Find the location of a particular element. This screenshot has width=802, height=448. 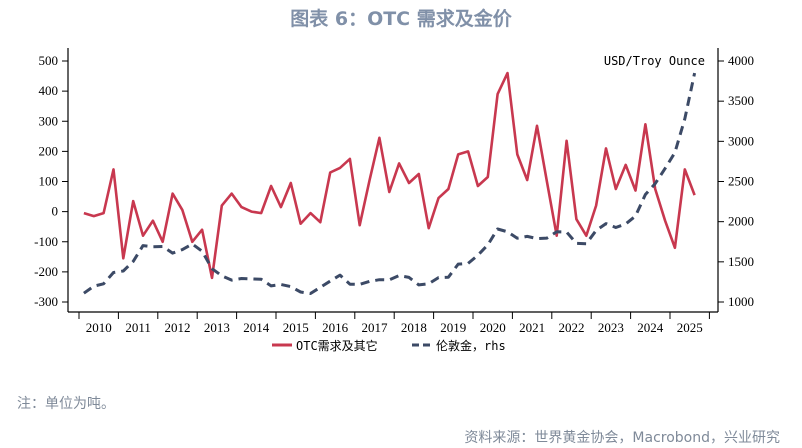

right-tick-label: 1000 is located at coordinates (741, 301).